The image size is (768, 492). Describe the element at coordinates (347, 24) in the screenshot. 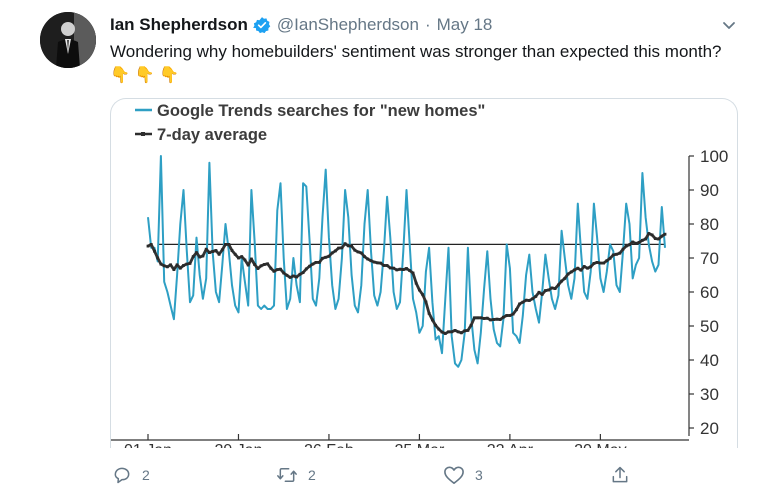

I see `author-handle: @IanShepherdson` at that location.